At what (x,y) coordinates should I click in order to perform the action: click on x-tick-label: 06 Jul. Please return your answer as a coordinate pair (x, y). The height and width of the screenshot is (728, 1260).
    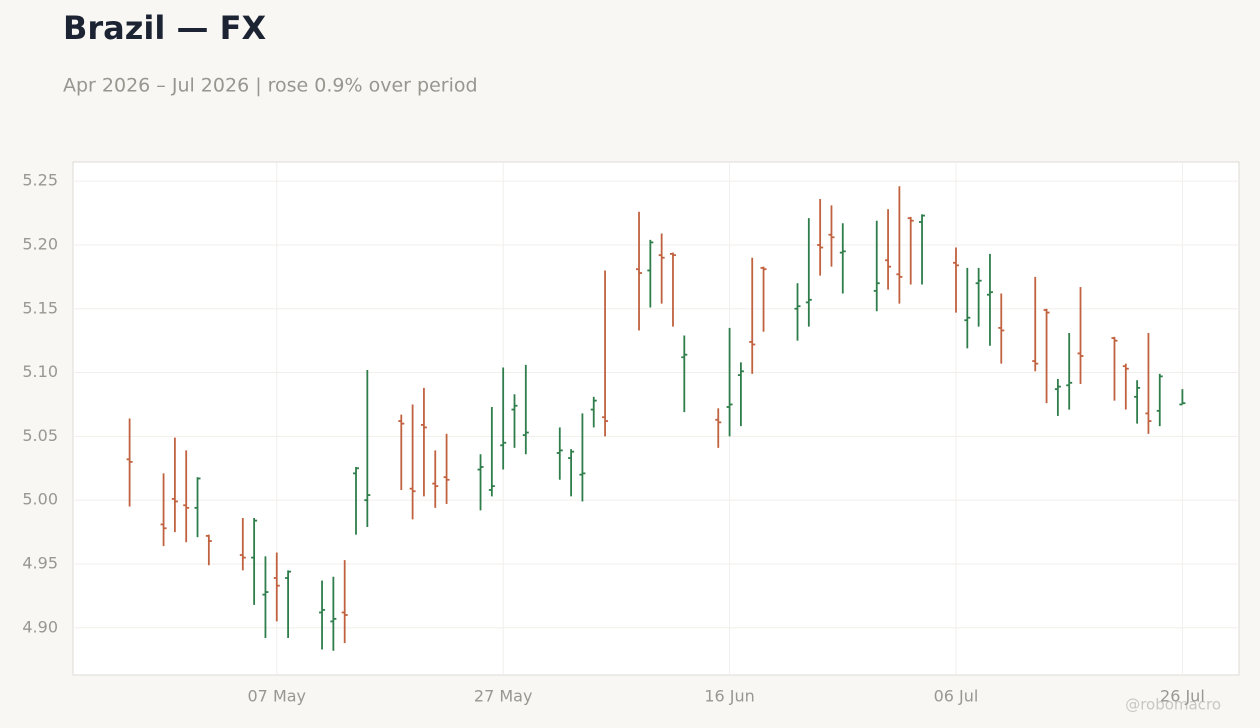
    Looking at the image, I should click on (956, 696).